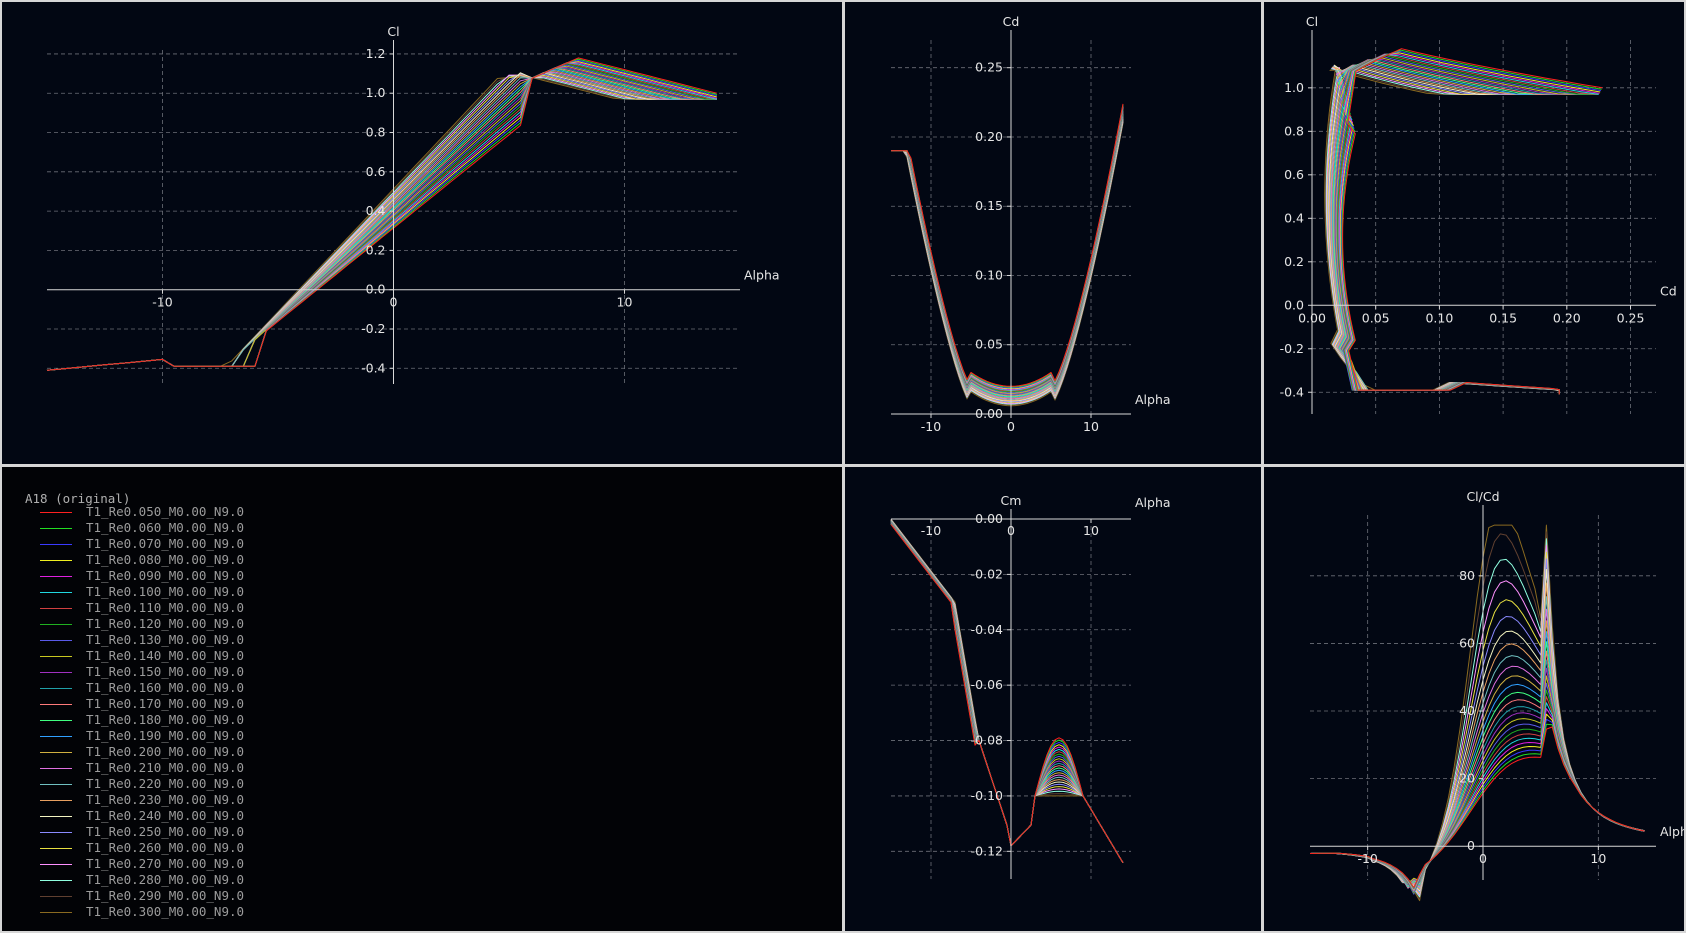 This screenshot has width=1686, height=933. Describe the element at coordinates (1292, 391) in the screenshot. I see `y-tick-label: -0.4` at that location.